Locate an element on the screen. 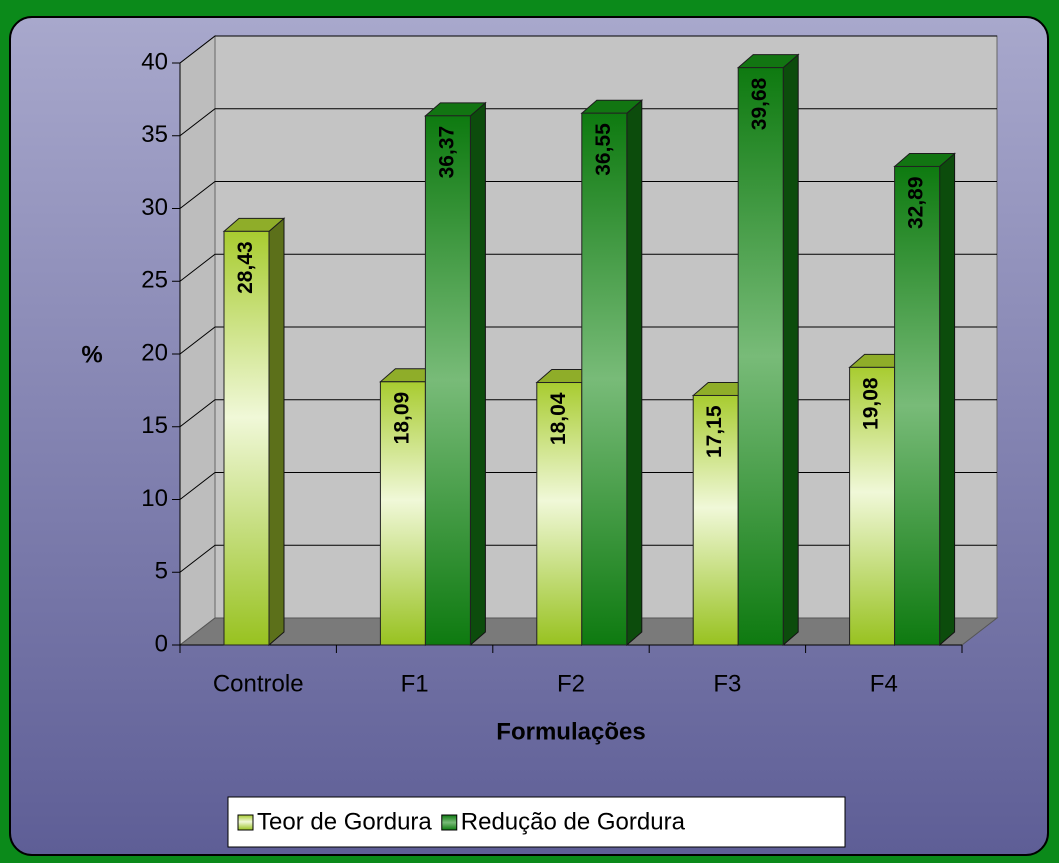  y-tick-label: 10 is located at coordinates (154, 498).